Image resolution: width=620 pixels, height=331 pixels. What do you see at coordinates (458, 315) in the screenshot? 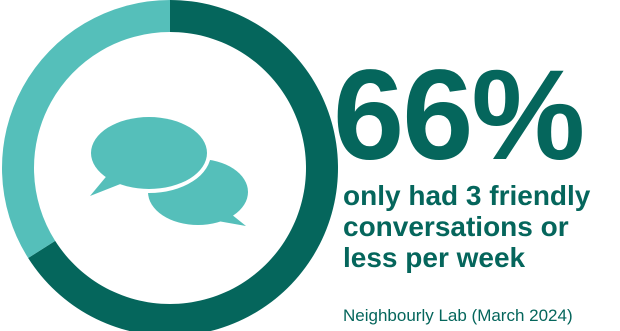
I see `source-note: Neighbourly Lab (March 2024)` at bounding box center [458, 315].